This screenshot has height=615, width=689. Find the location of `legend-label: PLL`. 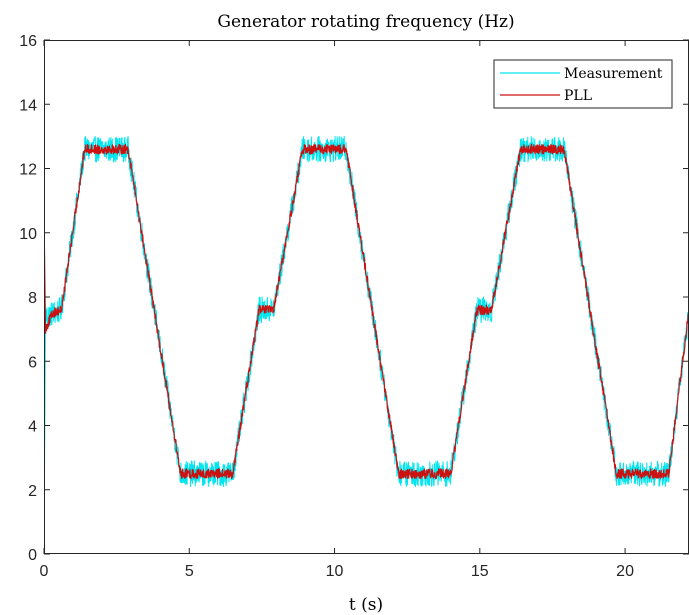

legend-label: PLL is located at coordinates (578, 96).